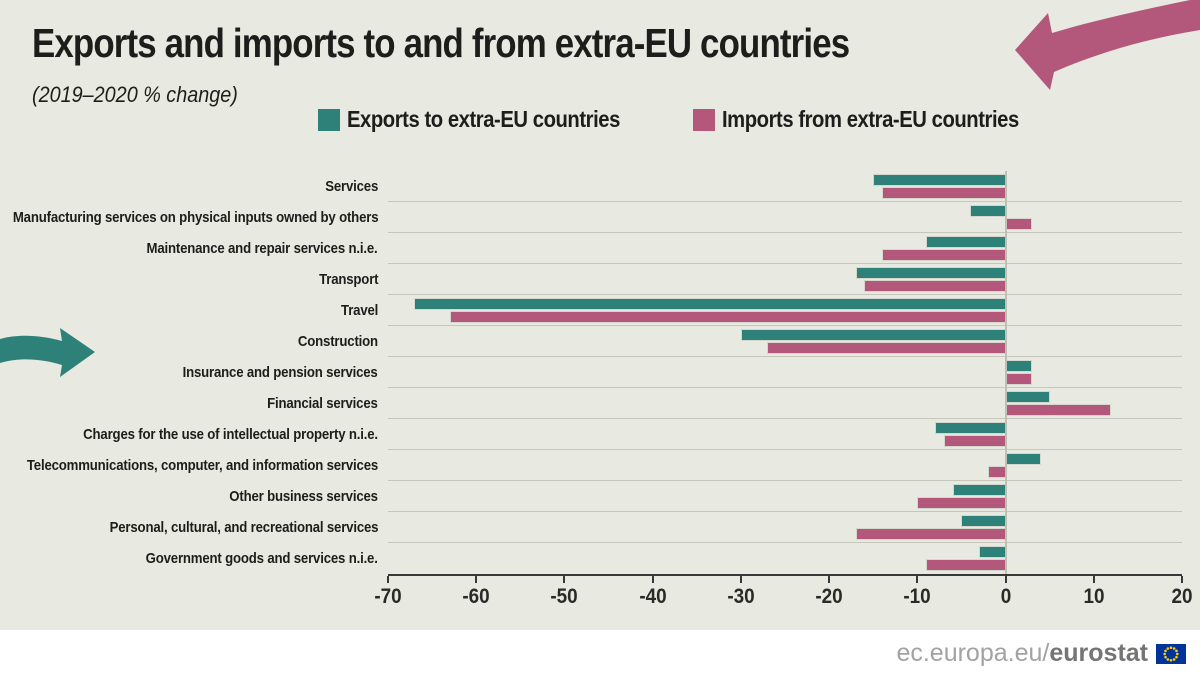 This screenshot has height=677, width=1200. Describe the element at coordinates (783, 595) in the screenshot. I see `x-axis: -70 -60 -50 -40 -30 -20 -10 0 10 20` at that location.